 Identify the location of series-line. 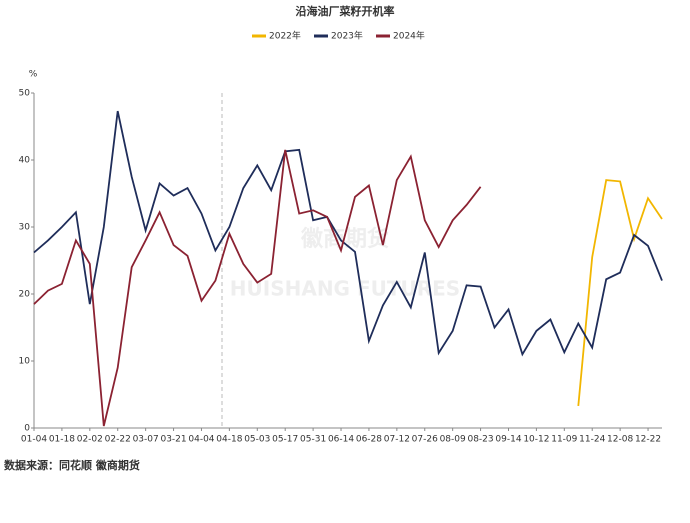
(620, 292).